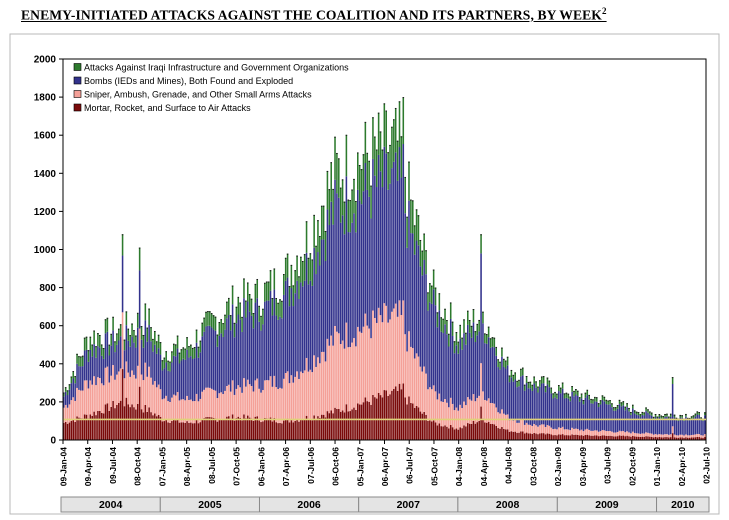 This screenshot has height=520, width=729. What do you see at coordinates (77, 67) in the screenshot?
I see `legend-swatch` at bounding box center [77, 67].